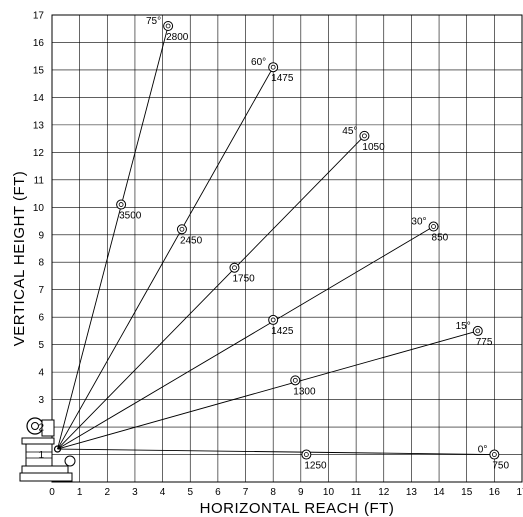  I want to click on crane-base-plate, so click(46, 477).